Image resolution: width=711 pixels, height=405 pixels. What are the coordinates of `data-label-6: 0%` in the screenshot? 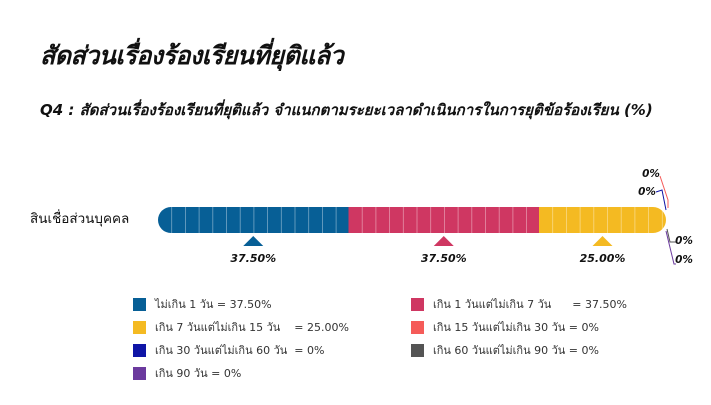 It's located at (684, 241).